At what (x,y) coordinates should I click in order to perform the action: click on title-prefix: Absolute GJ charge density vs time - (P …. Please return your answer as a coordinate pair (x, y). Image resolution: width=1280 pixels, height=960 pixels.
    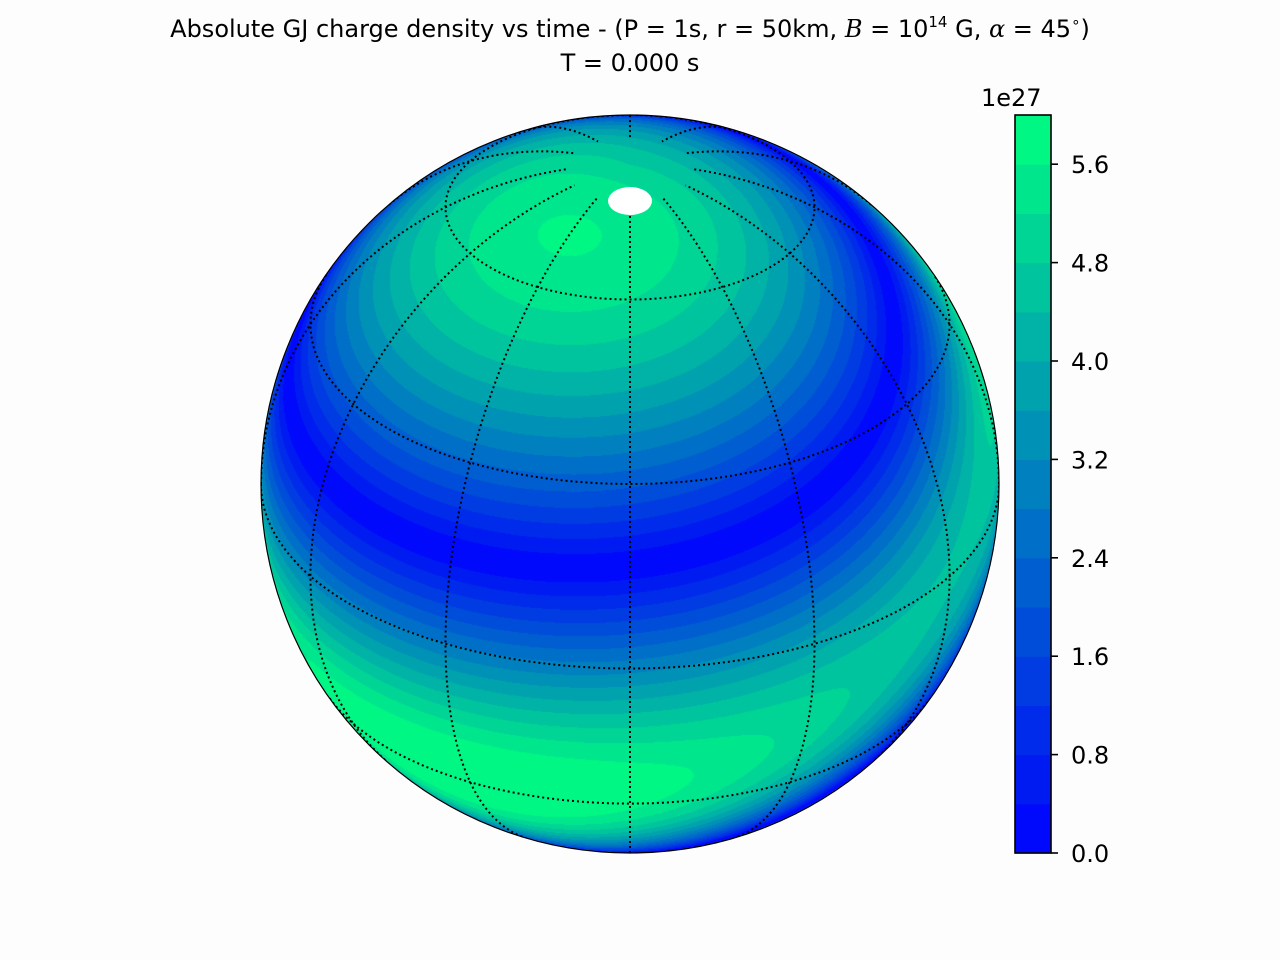
    Looking at the image, I should click on (507, 29).